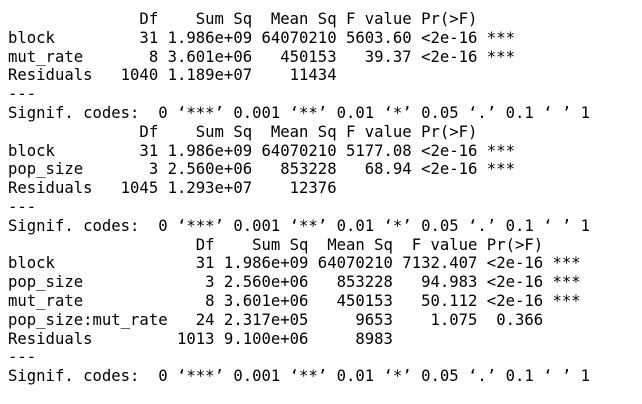 Image resolution: width=642 pixels, height=404 pixels. Describe the element at coordinates (261, 75) in the screenshot. I see `anova1-row-residuals: Residuals 1040 1.189e+07 11434` at that location.